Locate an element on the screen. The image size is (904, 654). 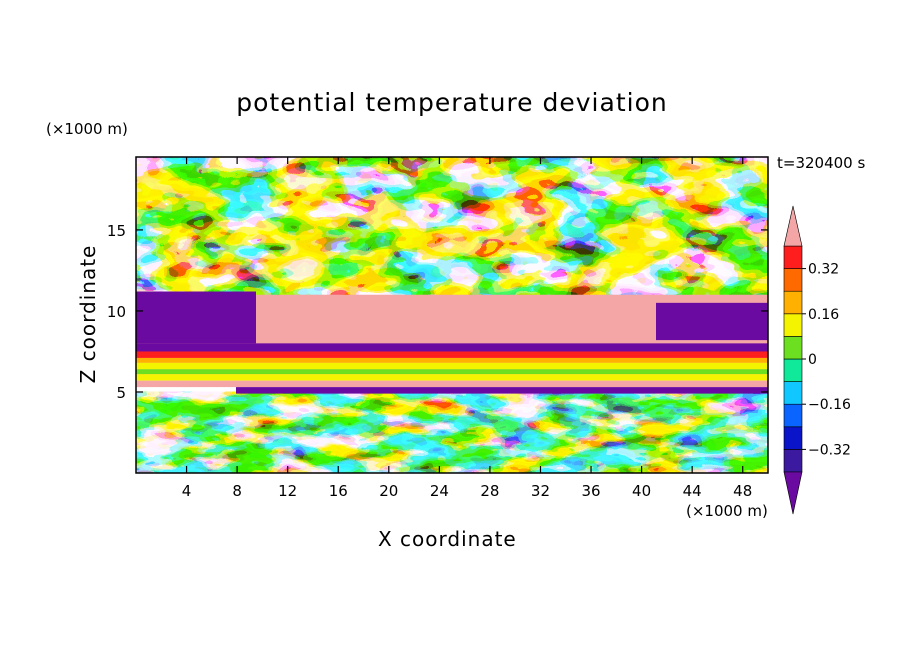
colorbar-extend-top is located at coordinates (793, 226).